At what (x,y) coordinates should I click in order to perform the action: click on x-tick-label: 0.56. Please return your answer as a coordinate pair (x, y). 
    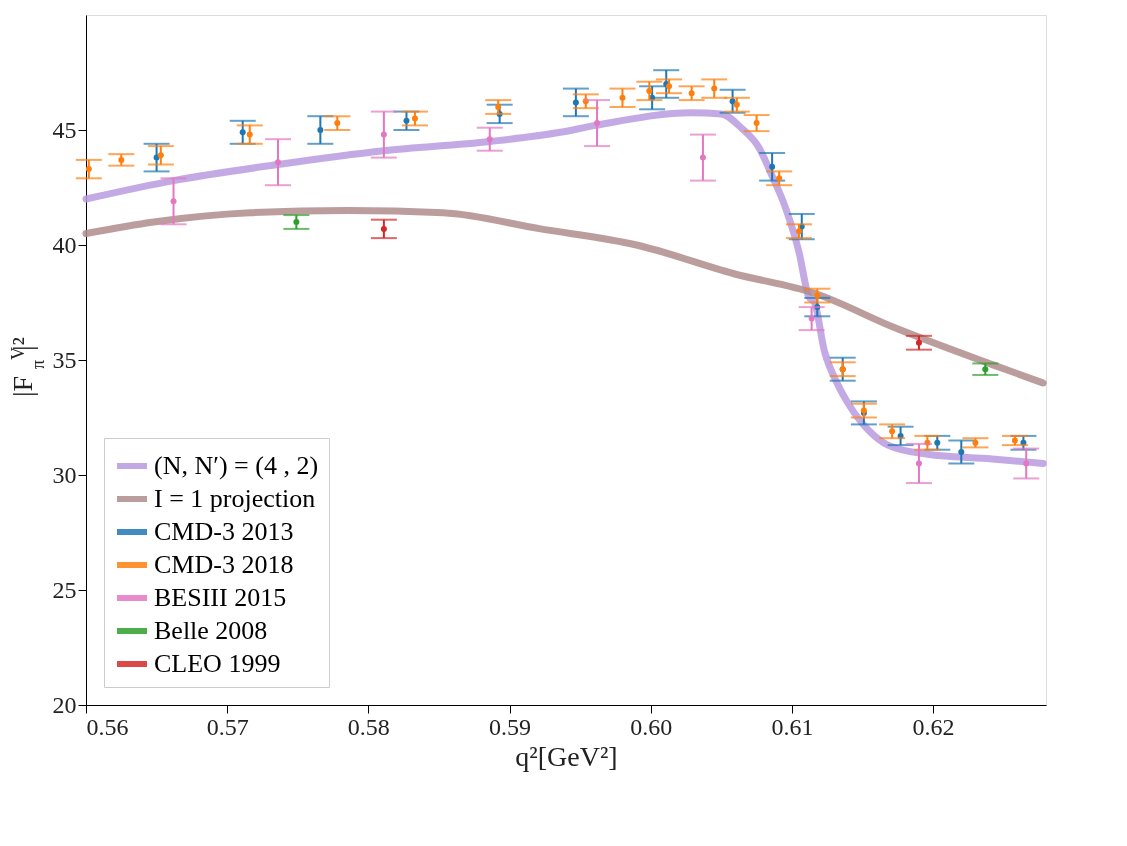
    Looking at the image, I should click on (107, 726).